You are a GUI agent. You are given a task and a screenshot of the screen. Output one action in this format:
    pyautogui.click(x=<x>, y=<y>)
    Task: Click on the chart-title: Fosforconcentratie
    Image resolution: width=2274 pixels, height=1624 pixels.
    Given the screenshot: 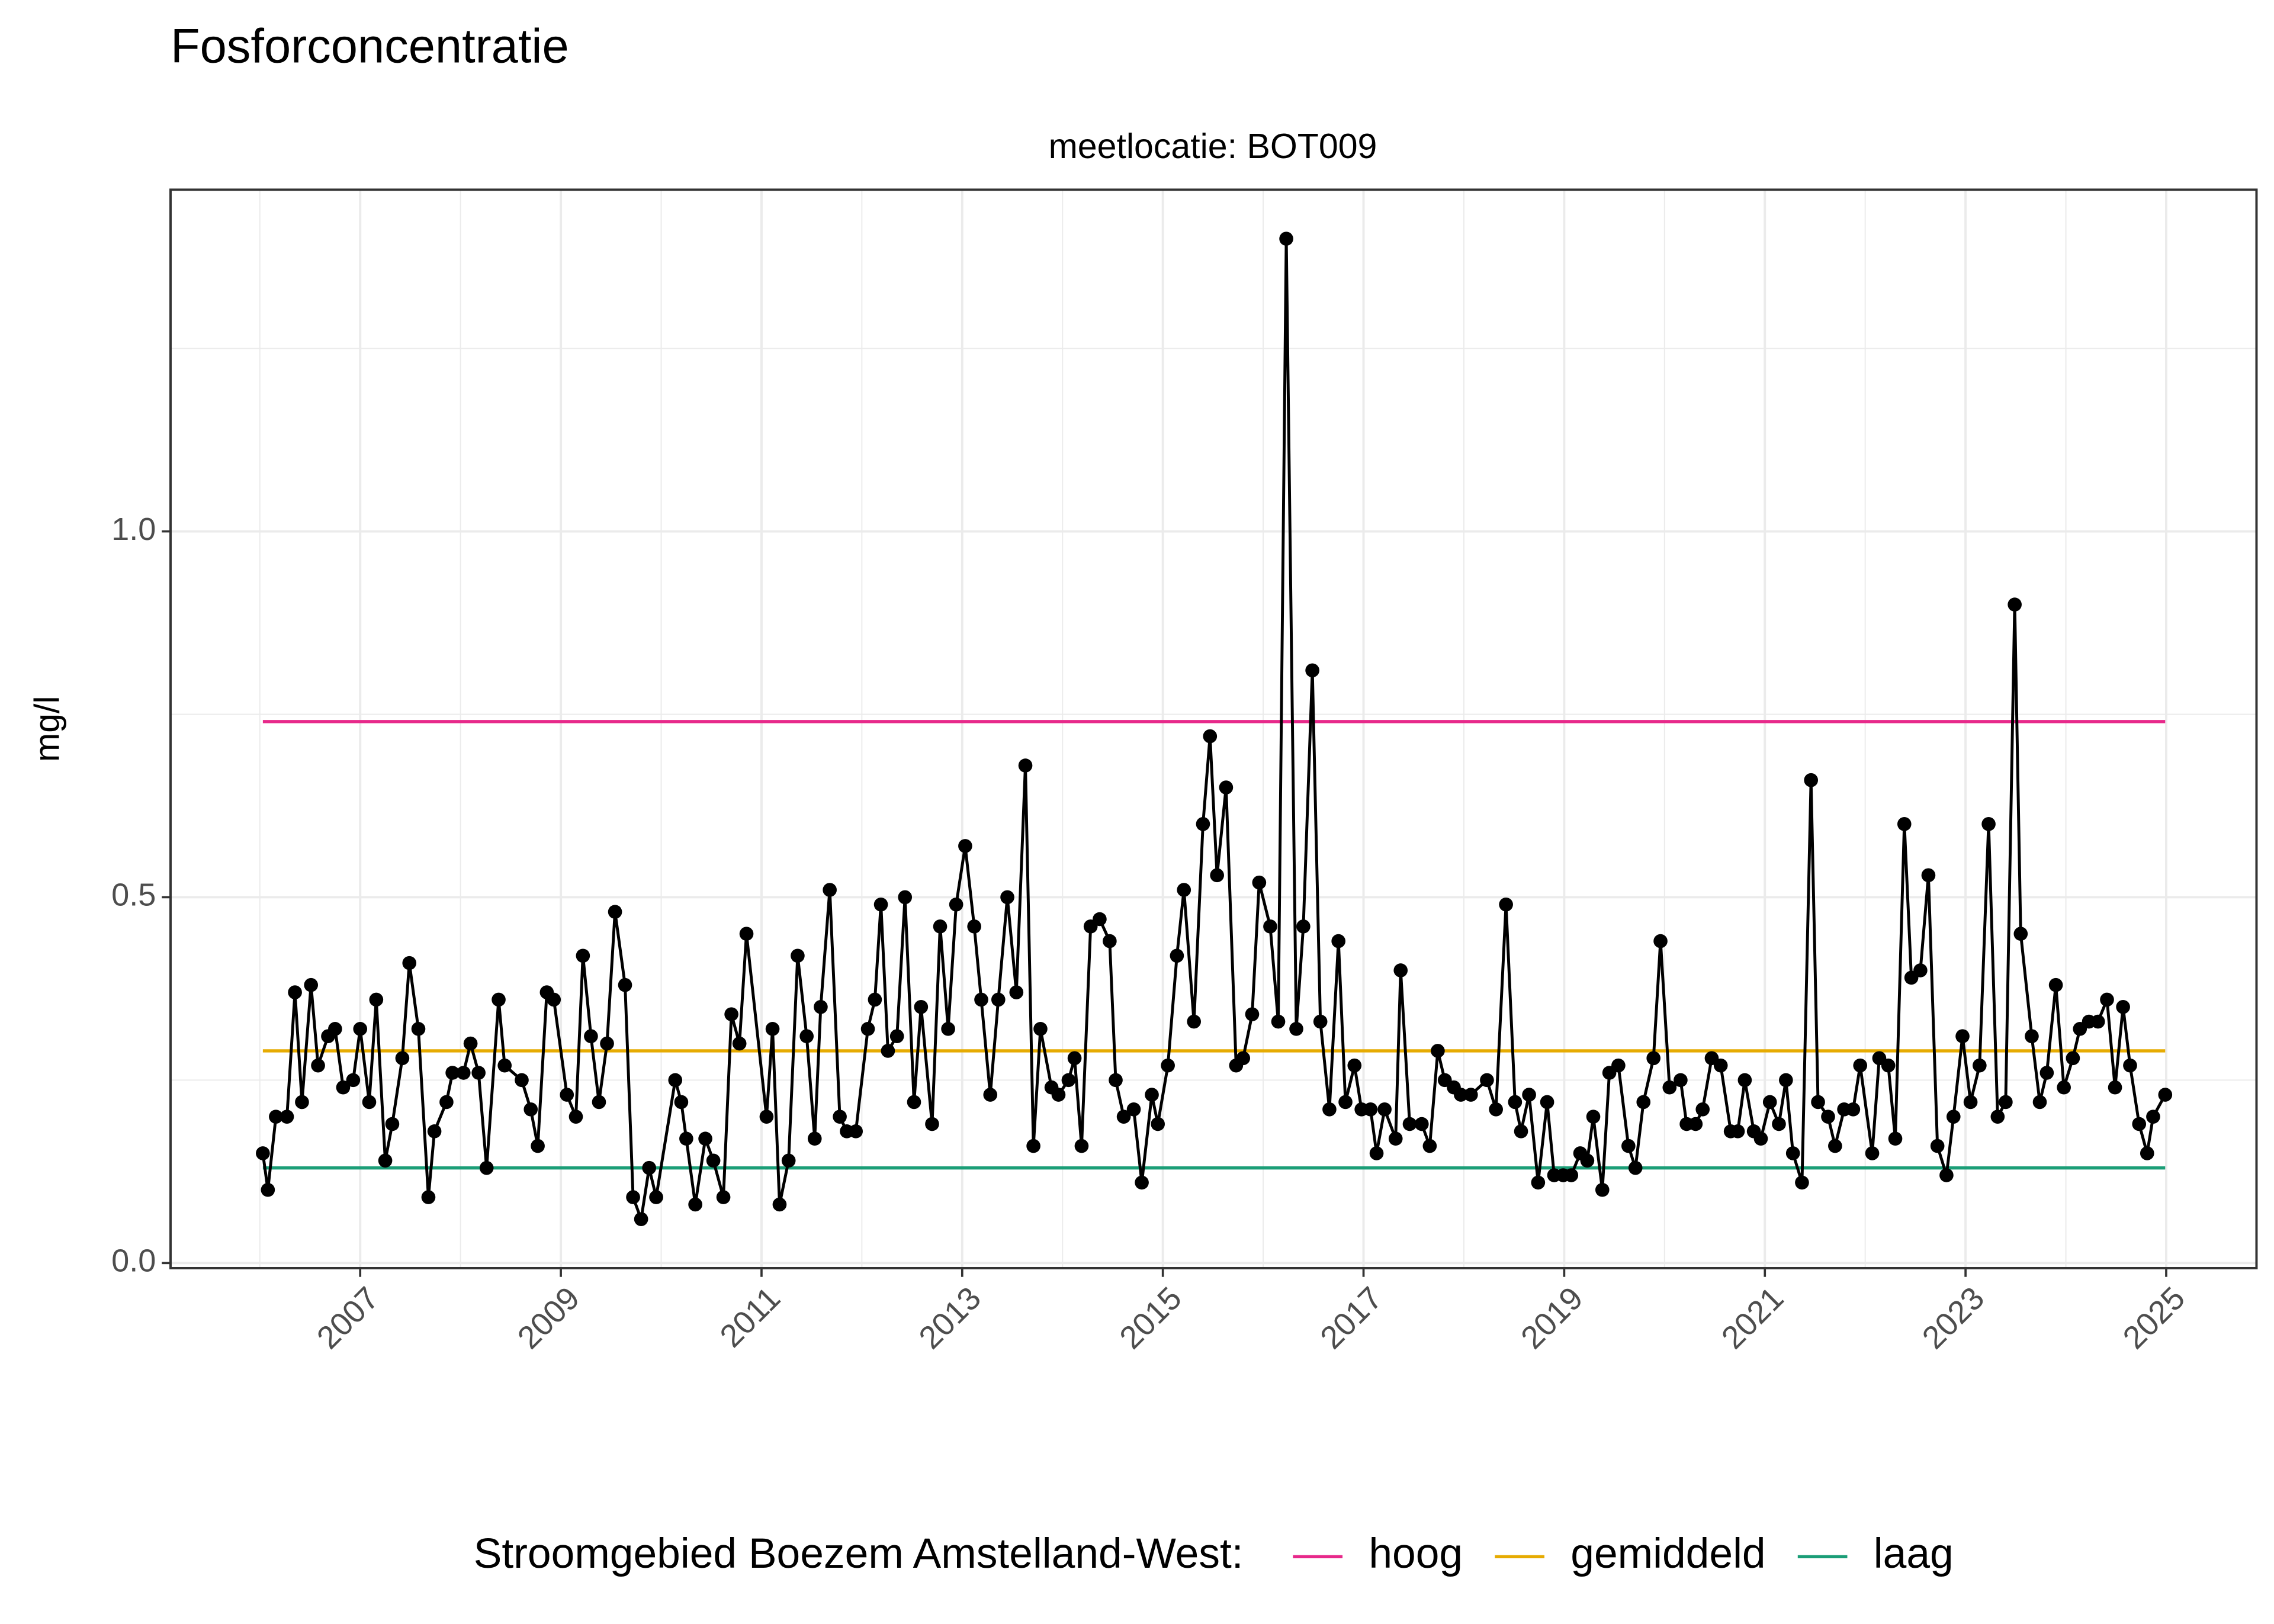 What is the action you would take?
    pyautogui.click(x=370, y=46)
    